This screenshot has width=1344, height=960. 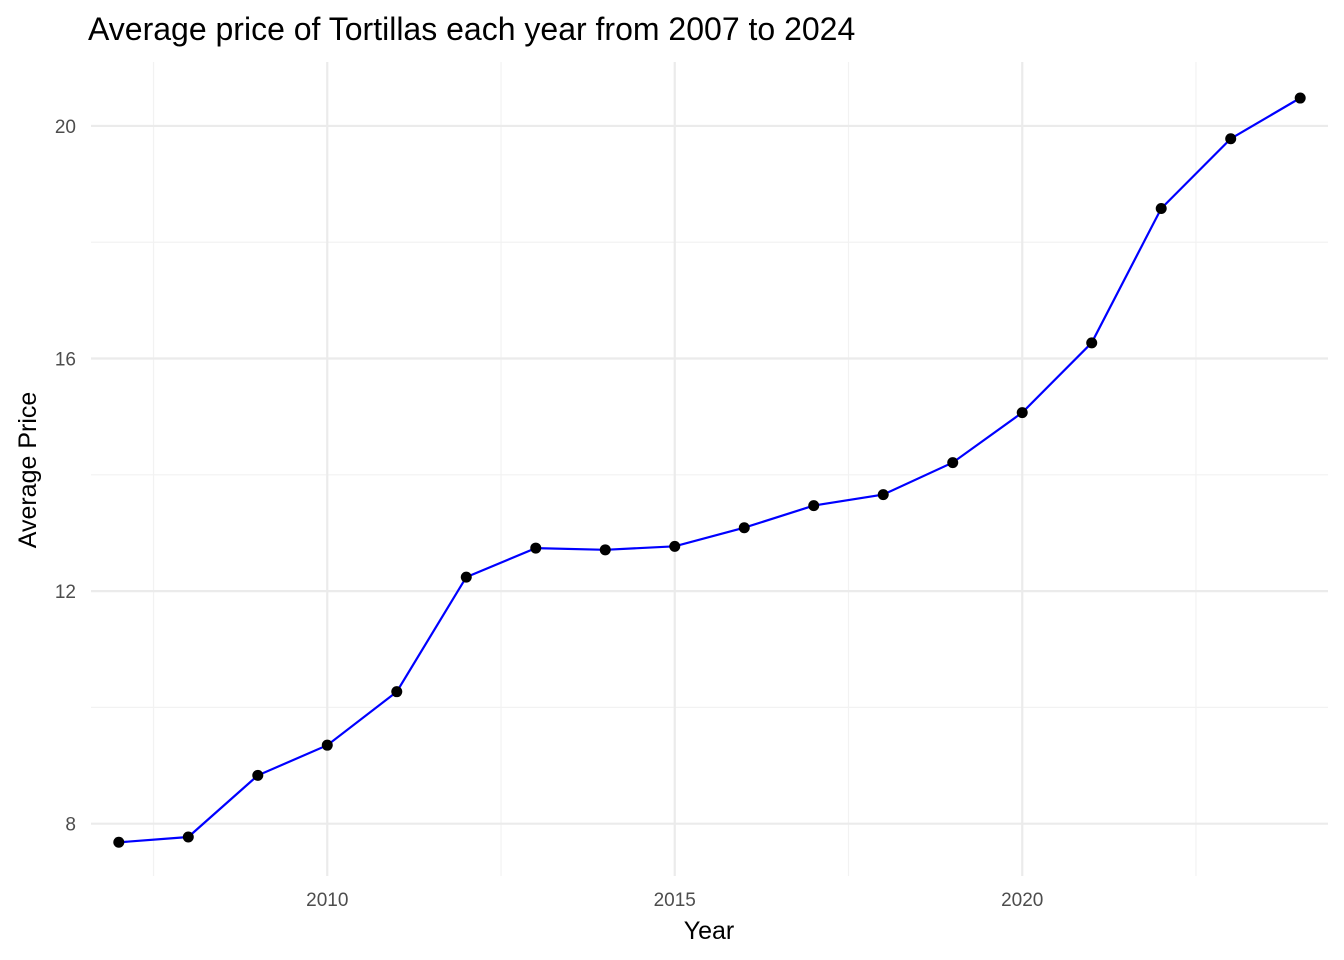 I want to click on x-tick-labels: 2010 2015 2020, so click(x=674, y=900).